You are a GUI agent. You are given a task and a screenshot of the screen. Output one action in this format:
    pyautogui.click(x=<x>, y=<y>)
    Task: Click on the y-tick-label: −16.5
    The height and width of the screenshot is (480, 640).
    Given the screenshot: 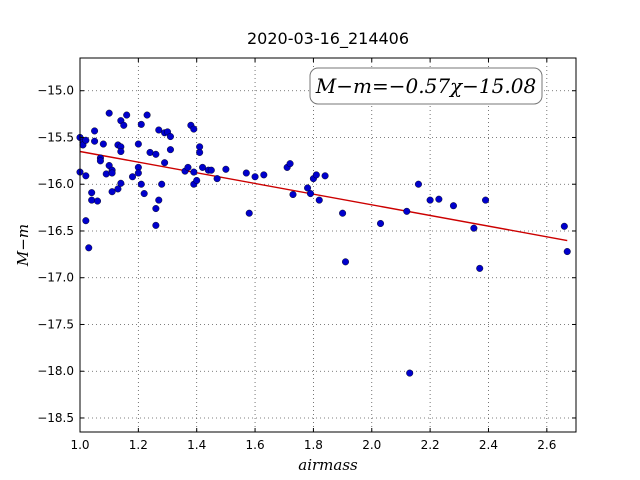 What is the action you would take?
    pyautogui.click(x=55, y=231)
    